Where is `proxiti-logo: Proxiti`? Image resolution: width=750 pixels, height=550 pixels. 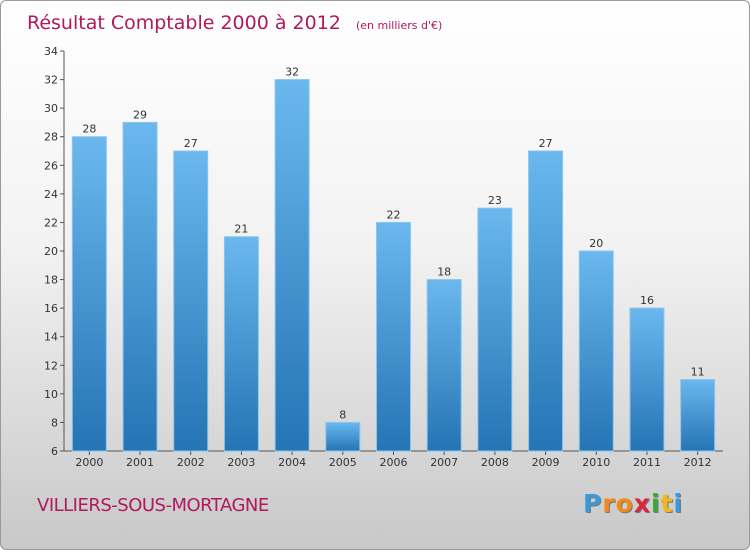
proxiti-logo: Proxiti is located at coordinates (633, 503).